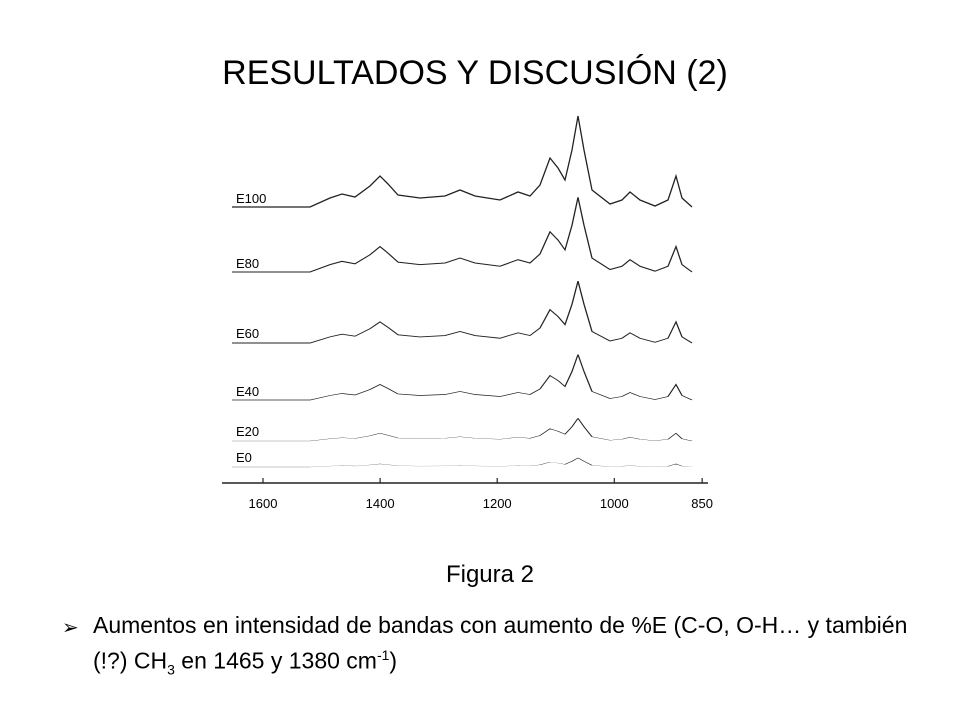 The image size is (960, 720). Describe the element at coordinates (380, 503) in the screenshot. I see `x-tick-label: 1400` at that location.